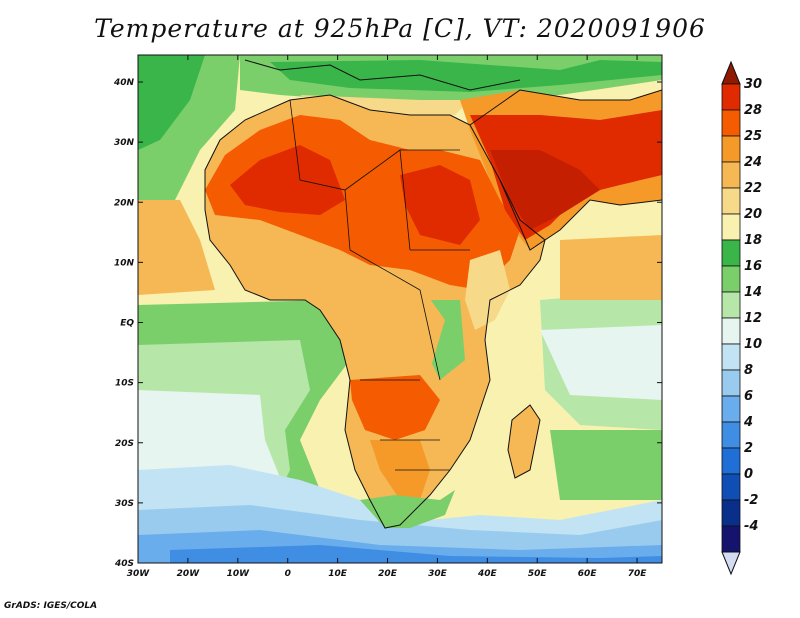  I want to click on arabia-hottest, so click(545, 190).